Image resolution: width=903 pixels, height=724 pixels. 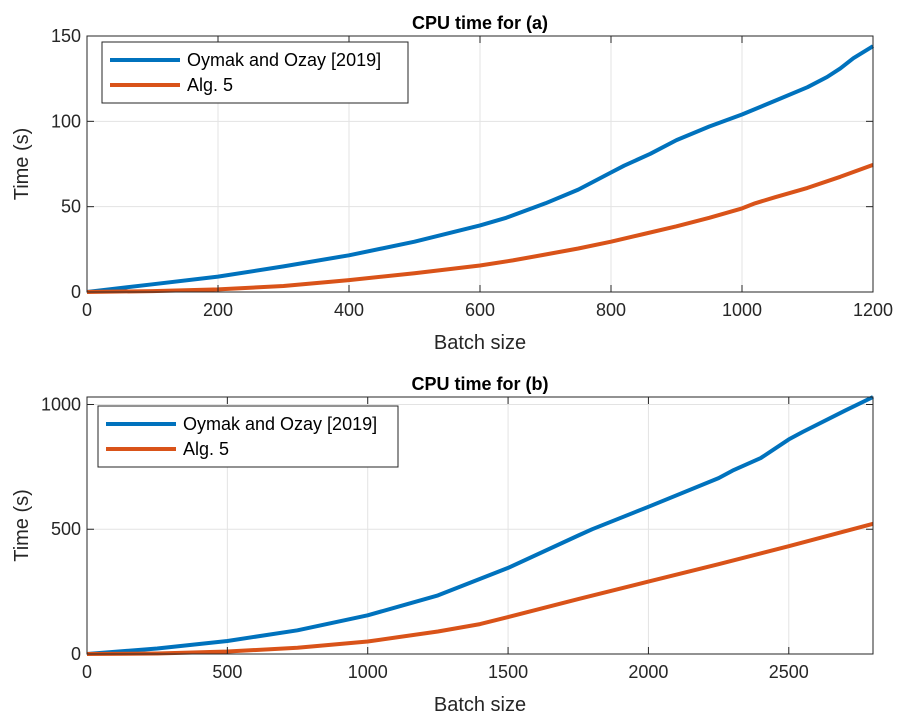 What do you see at coordinates (648, 672) in the screenshot?
I see `x-tick-label: 2000` at bounding box center [648, 672].